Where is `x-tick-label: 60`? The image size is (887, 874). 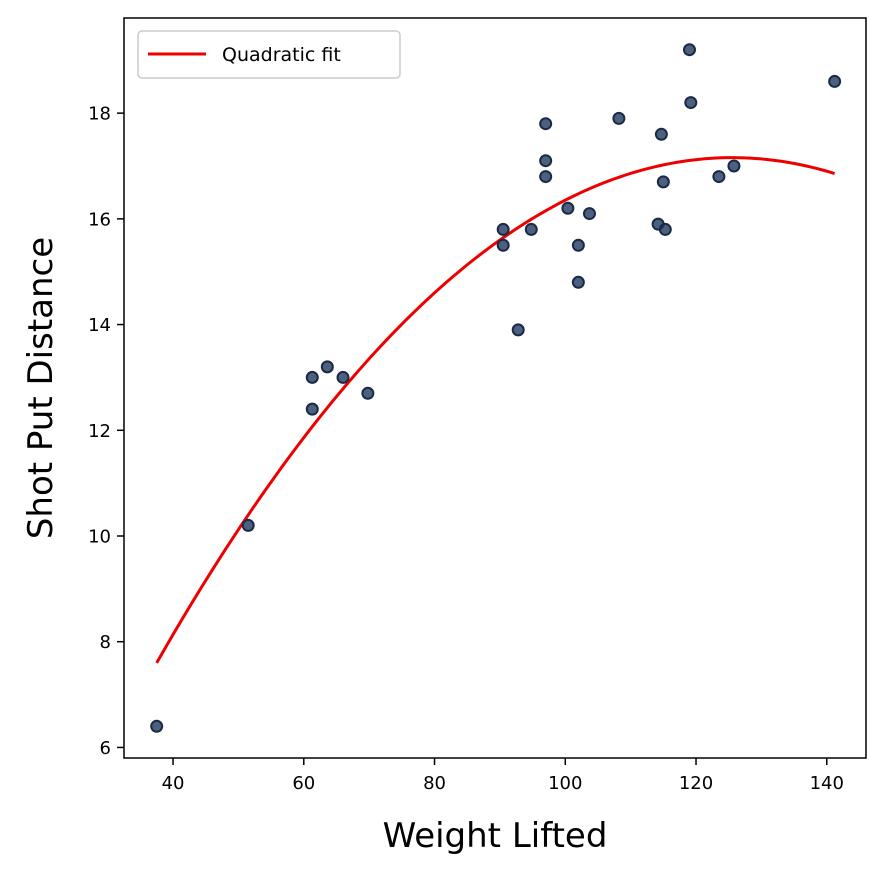 x-tick-label: 60 is located at coordinates (303, 783).